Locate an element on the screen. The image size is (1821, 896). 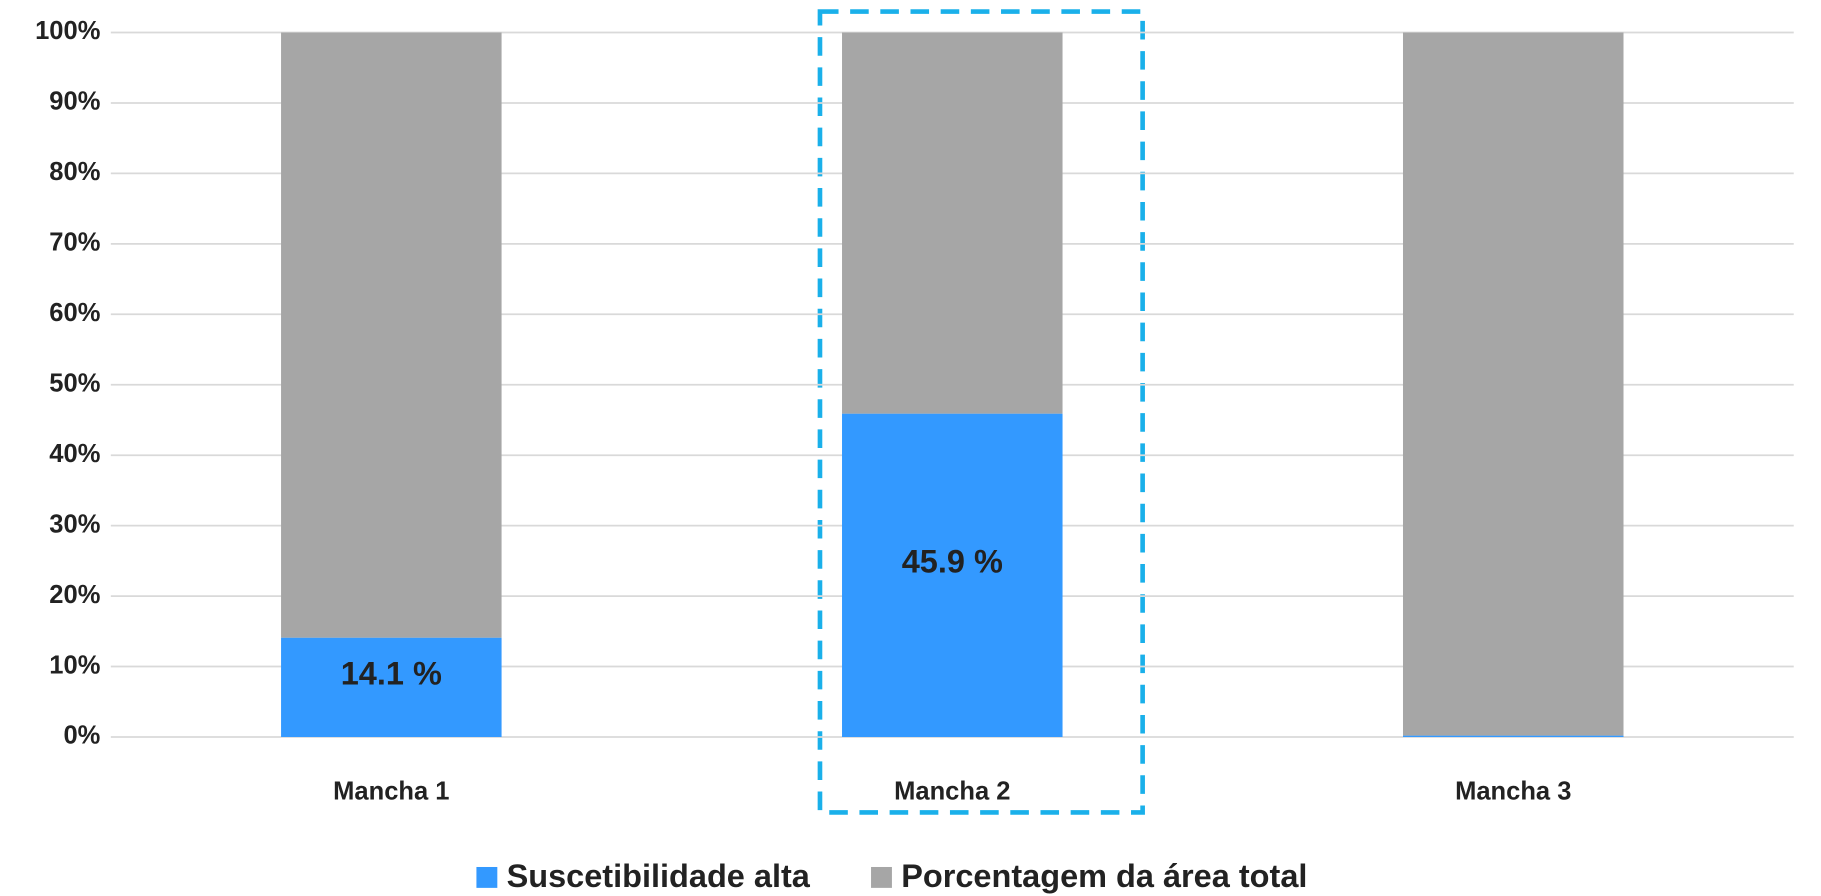
y-tick-label: 60% is located at coordinates (74, 313).